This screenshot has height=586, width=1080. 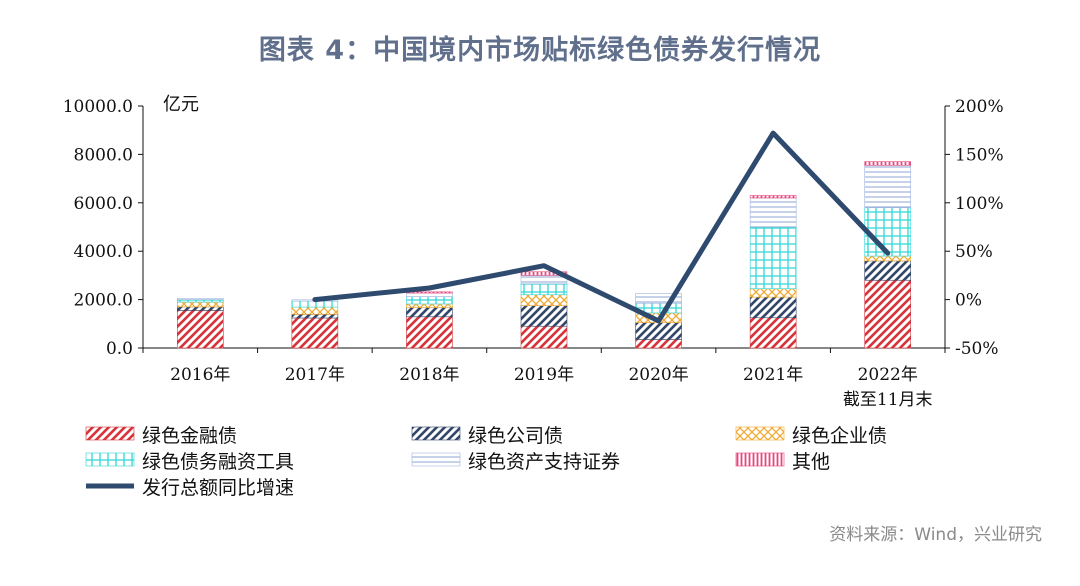 What do you see at coordinates (436, 459) in the screenshot?
I see `legend-swatch-green_abs` at bounding box center [436, 459].